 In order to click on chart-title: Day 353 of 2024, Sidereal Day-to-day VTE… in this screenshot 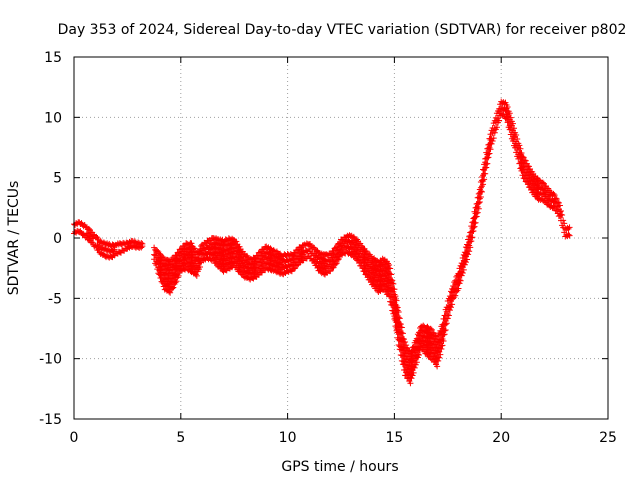, I will do `click(342, 30)`.